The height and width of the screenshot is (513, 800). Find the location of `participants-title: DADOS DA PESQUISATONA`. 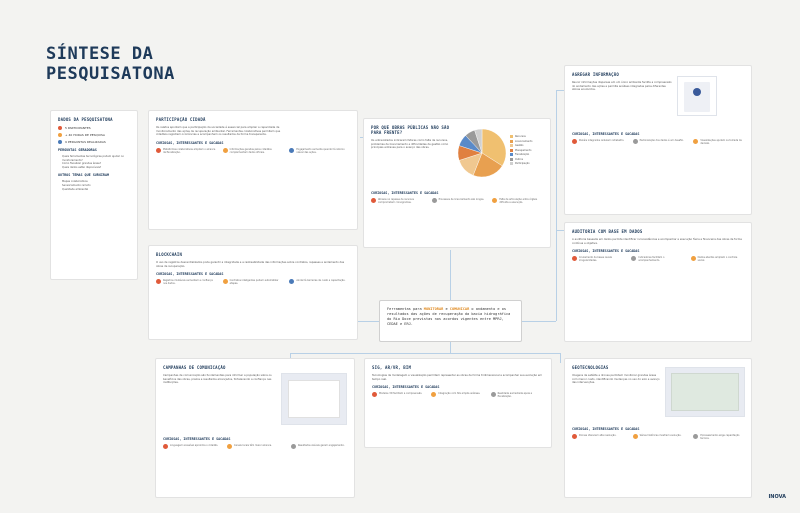

participants-title: DADOS DA PESQUISATONA is located at coordinates (85, 119).